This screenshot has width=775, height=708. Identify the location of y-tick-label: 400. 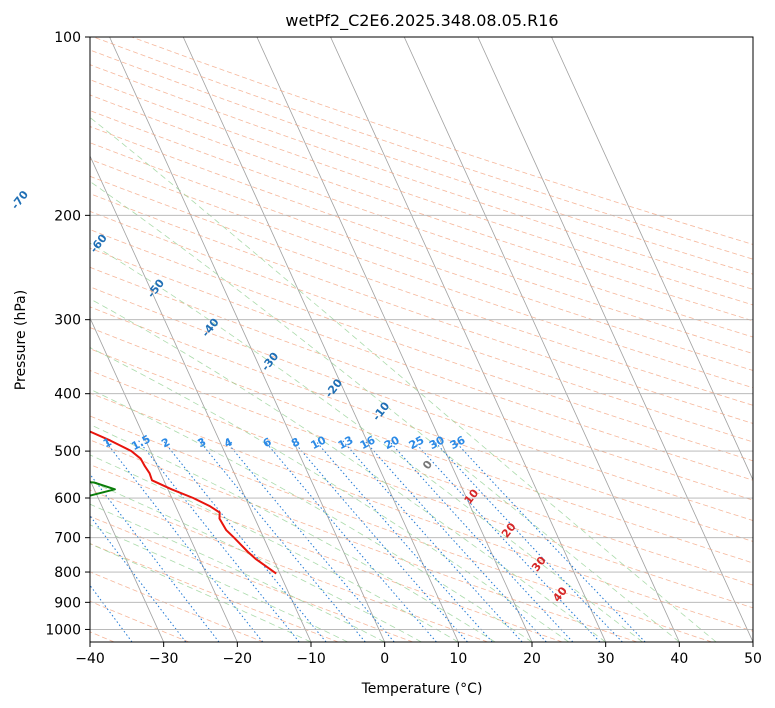
(67, 395).